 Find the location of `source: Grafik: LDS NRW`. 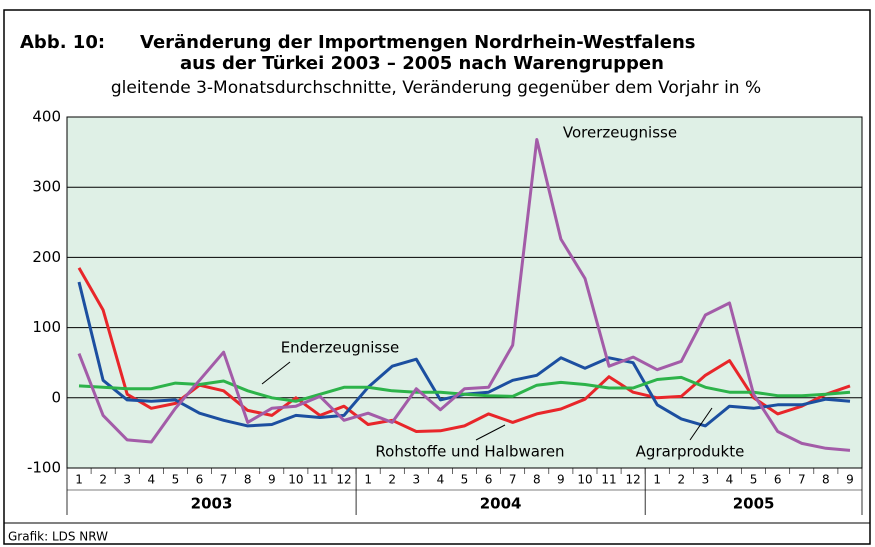

source: Grafik: LDS NRW is located at coordinates (58, 537).